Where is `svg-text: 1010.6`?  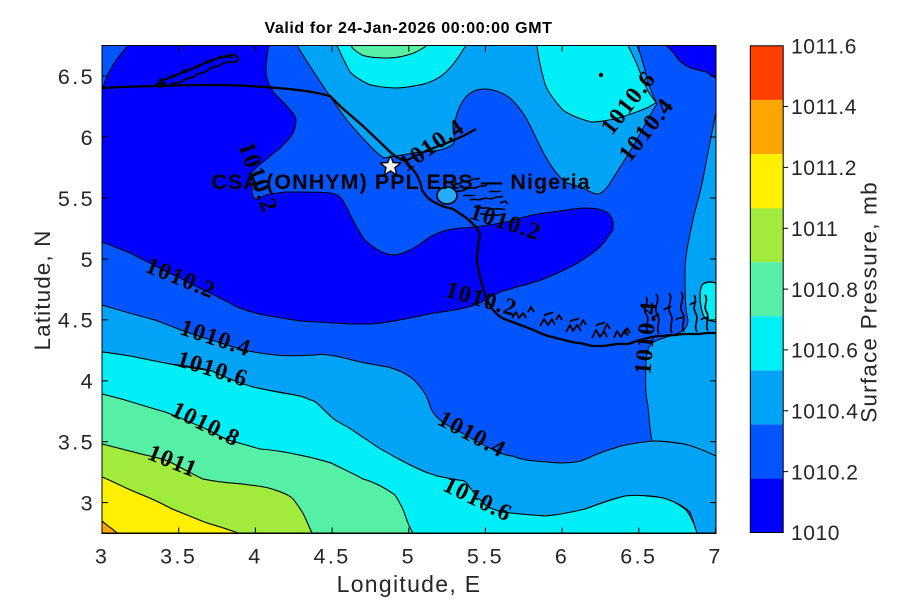 svg-text: 1010.6 is located at coordinates (825, 351).